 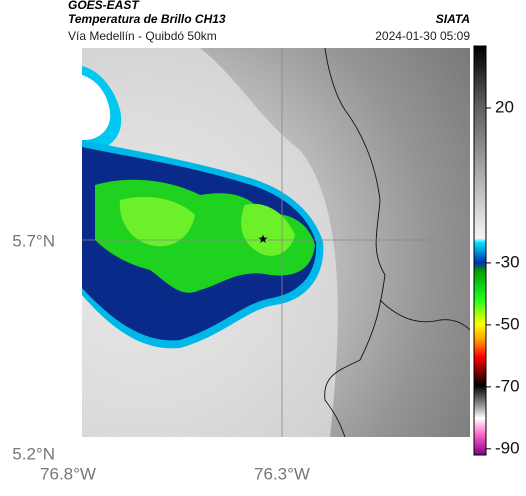 I want to click on organization: SIATA, so click(x=453, y=19).